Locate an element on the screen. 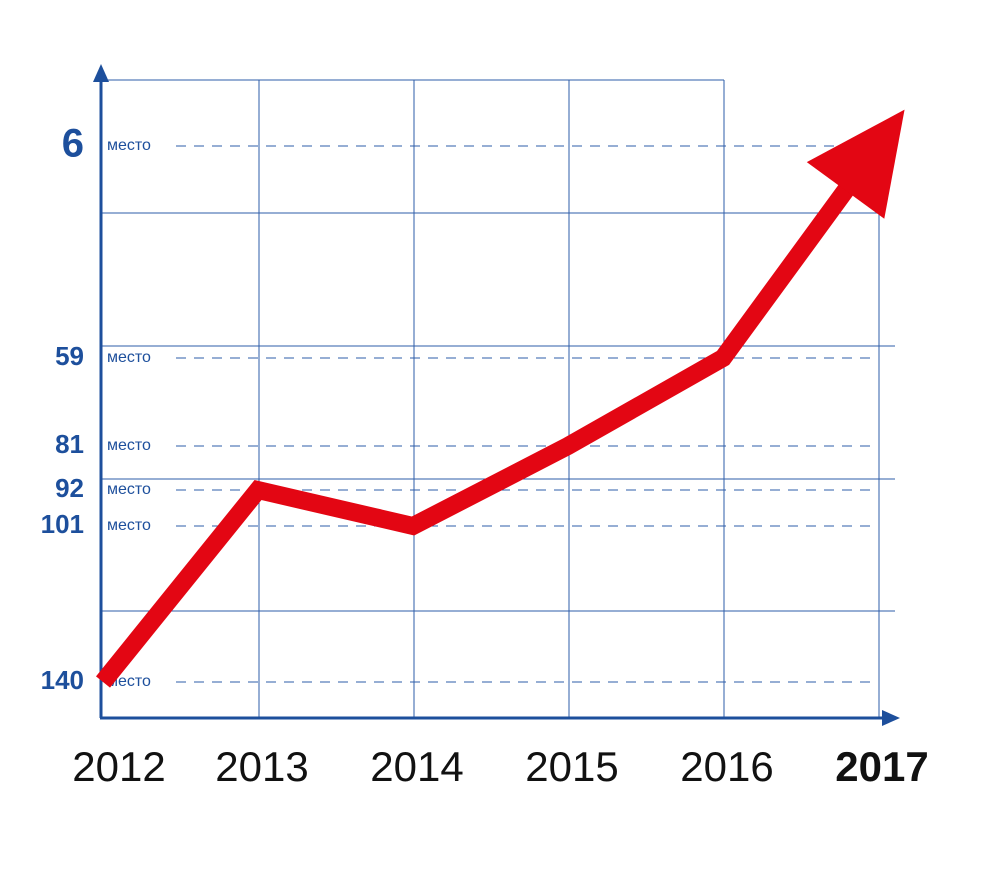 Image resolution: width=1000 pixels, height=876 pixels. x-tick-label: 2012 is located at coordinates (118, 766).